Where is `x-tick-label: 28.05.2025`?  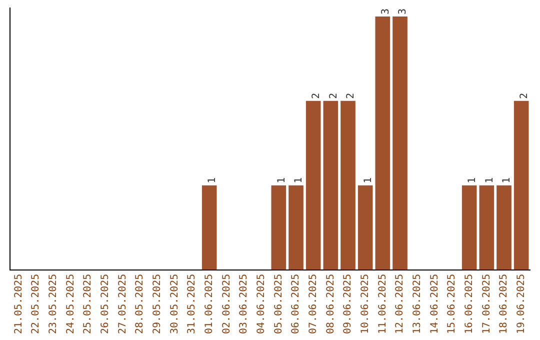
x-tick-label: 28.05.2025 is located at coordinates (140, 304).